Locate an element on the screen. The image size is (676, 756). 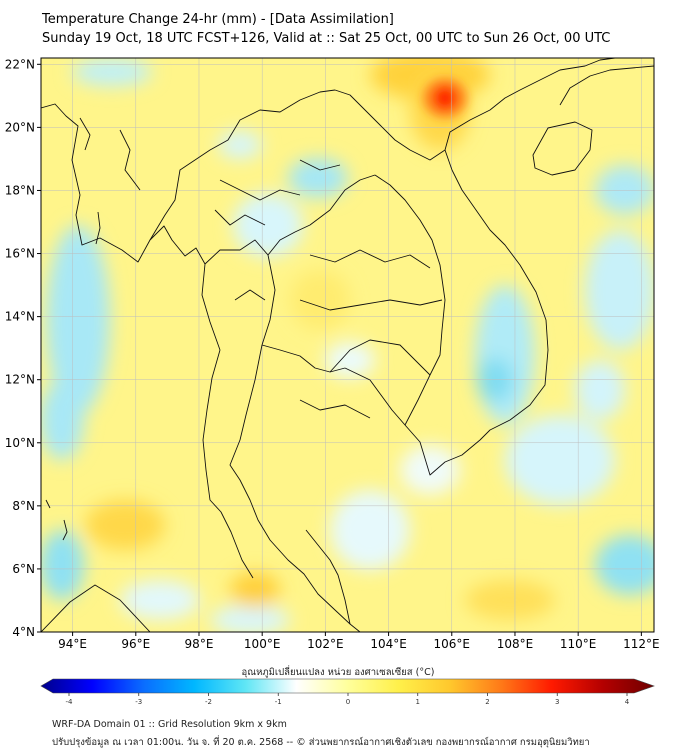
lat-tick-label: 8°N is located at coordinates (23, 506).